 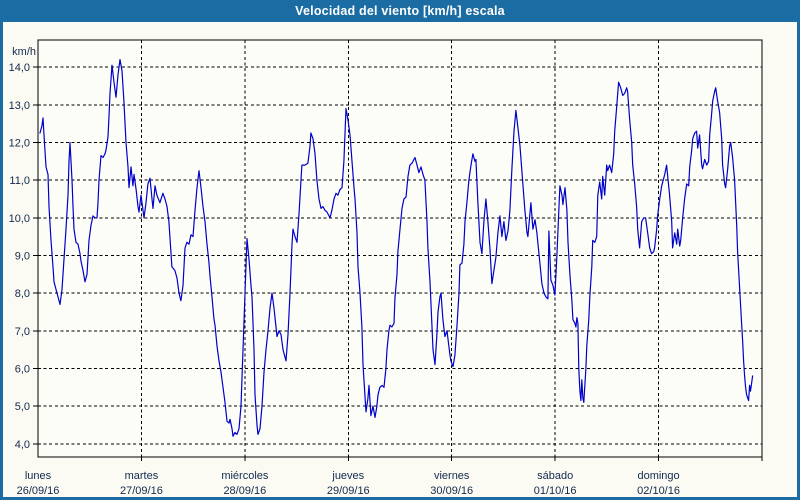 What do you see at coordinates (452, 476) in the screenshot?
I see `x-day-name-label: viernes` at bounding box center [452, 476].